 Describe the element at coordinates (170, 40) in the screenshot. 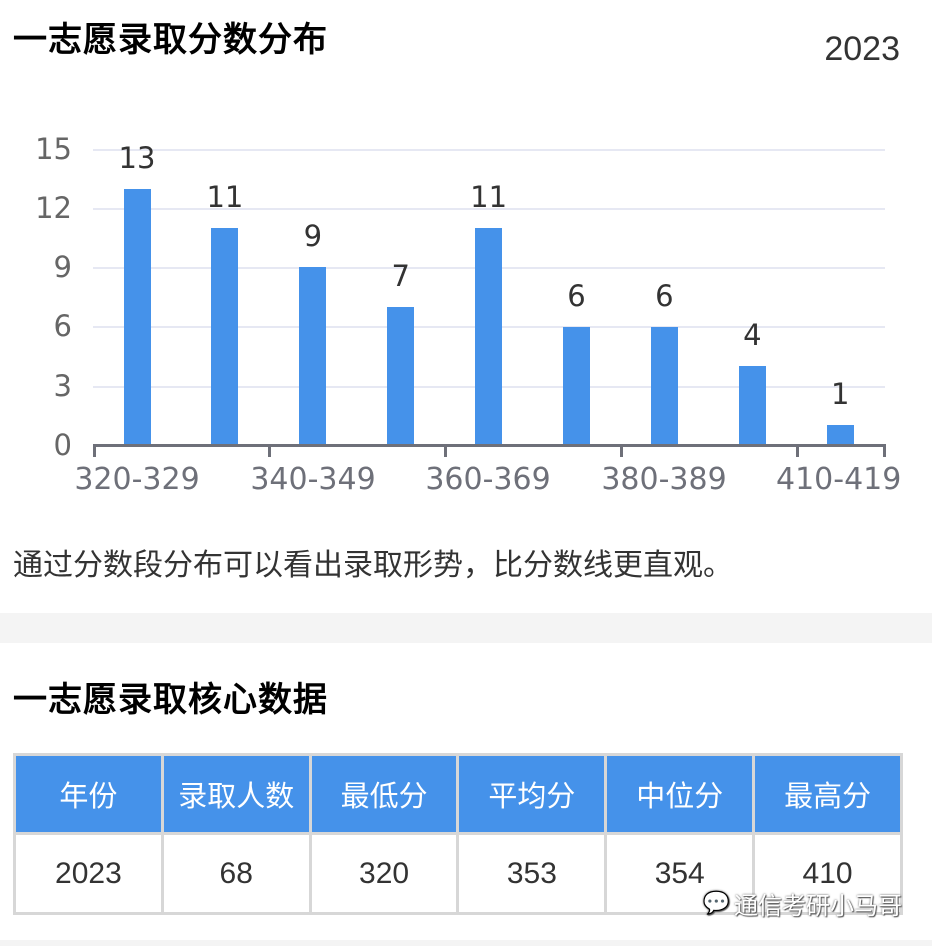

I see `distribution-title: 一志愿录取分数分布` at that location.